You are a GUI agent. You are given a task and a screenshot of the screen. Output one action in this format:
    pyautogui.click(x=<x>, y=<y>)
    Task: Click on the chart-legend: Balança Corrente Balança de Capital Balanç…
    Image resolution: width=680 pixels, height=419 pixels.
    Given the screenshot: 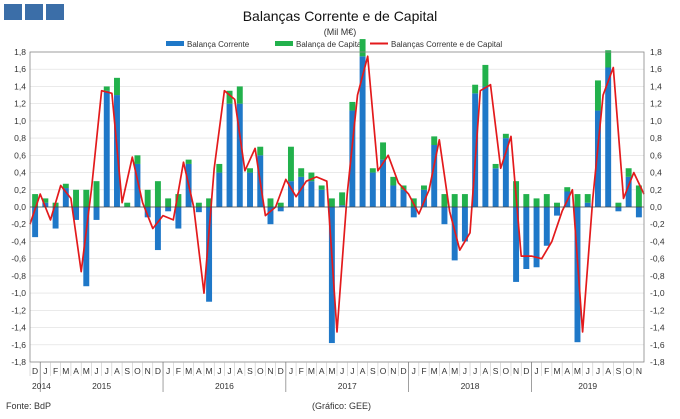 What is the action you would take?
    pyautogui.click(x=334, y=44)
    